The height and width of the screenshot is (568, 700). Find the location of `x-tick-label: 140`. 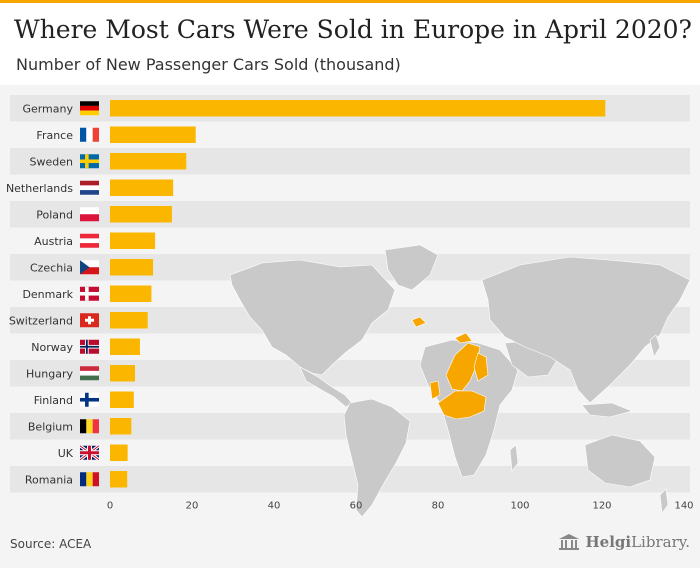

x-tick-label: 140 is located at coordinates (683, 506).